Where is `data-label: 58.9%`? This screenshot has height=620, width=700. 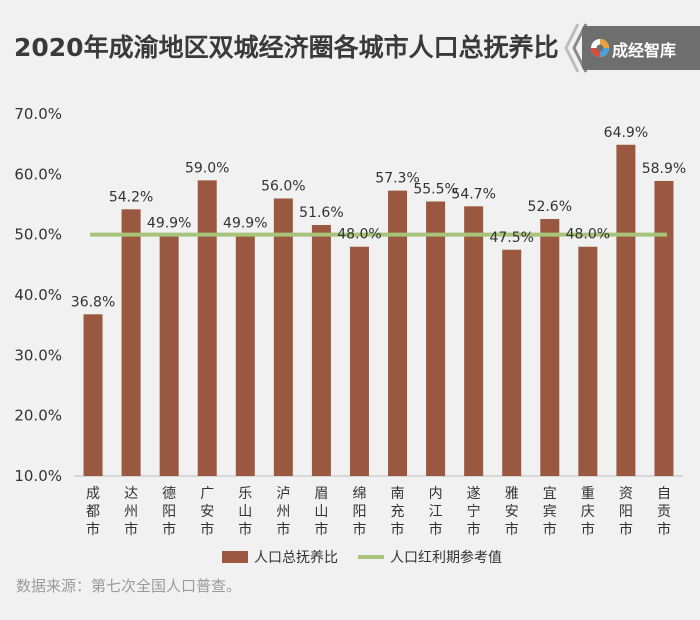 data-label: 58.9% is located at coordinates (664, 169).